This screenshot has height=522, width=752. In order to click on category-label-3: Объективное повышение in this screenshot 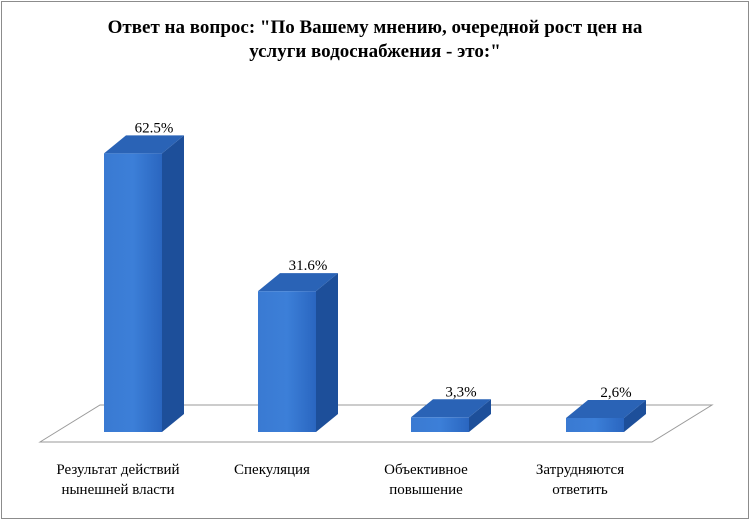, I will do `click(426, 480)`.